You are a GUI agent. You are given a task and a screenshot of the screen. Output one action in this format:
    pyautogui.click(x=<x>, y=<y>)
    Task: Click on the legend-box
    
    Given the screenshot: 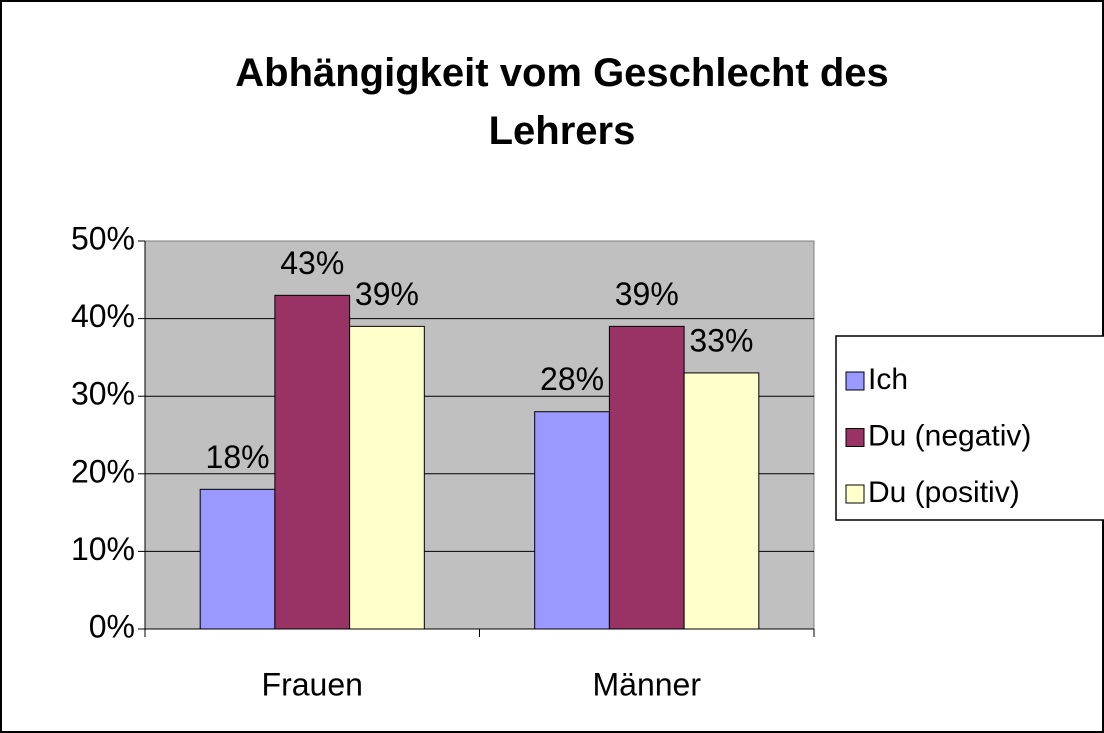 What is the action you would take?
    pyautogui.click(x=969, y=428)
    